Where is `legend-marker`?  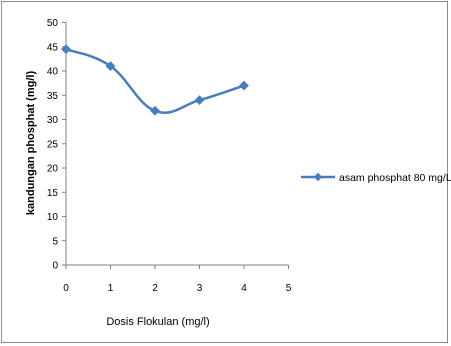 legend-marker is located at coordinates (318, 177).